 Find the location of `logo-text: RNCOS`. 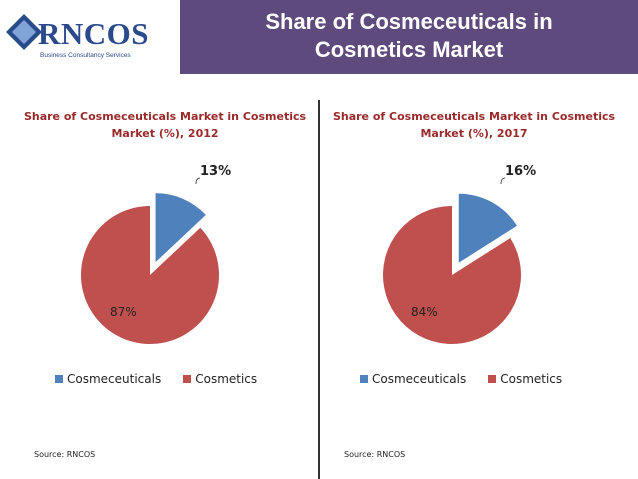

logo-text: RNCOS is located at coordinates (94, 33).